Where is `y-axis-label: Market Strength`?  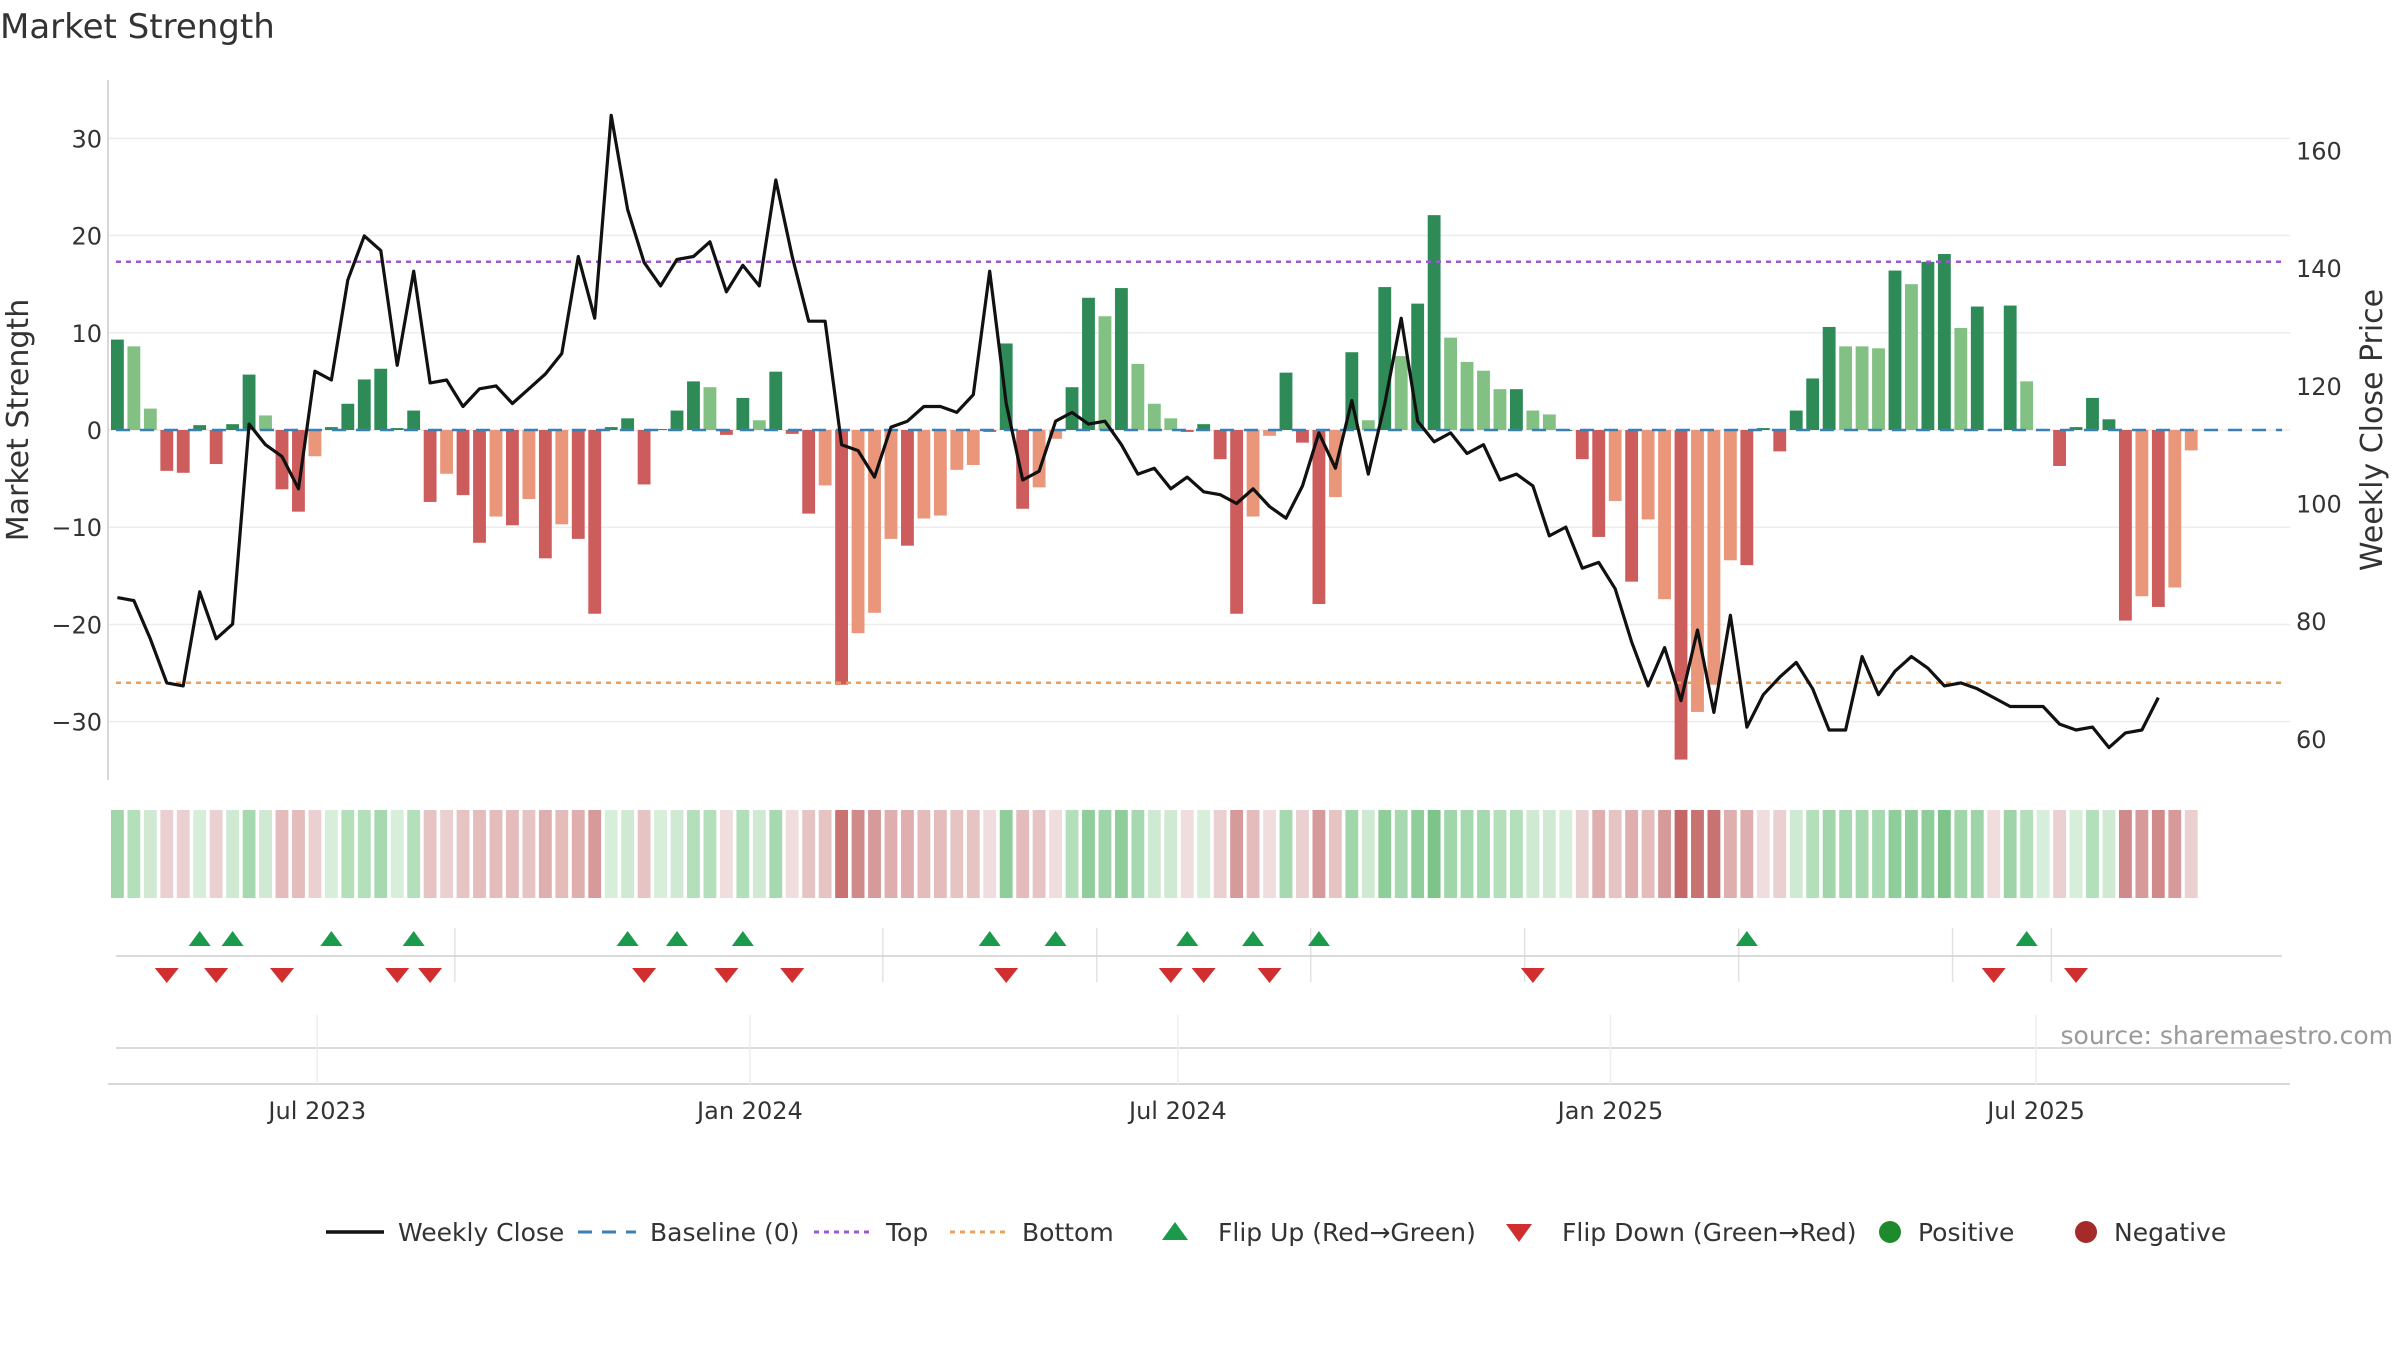
y-axis-label: Market Strength is located at coordinates (18, 420).